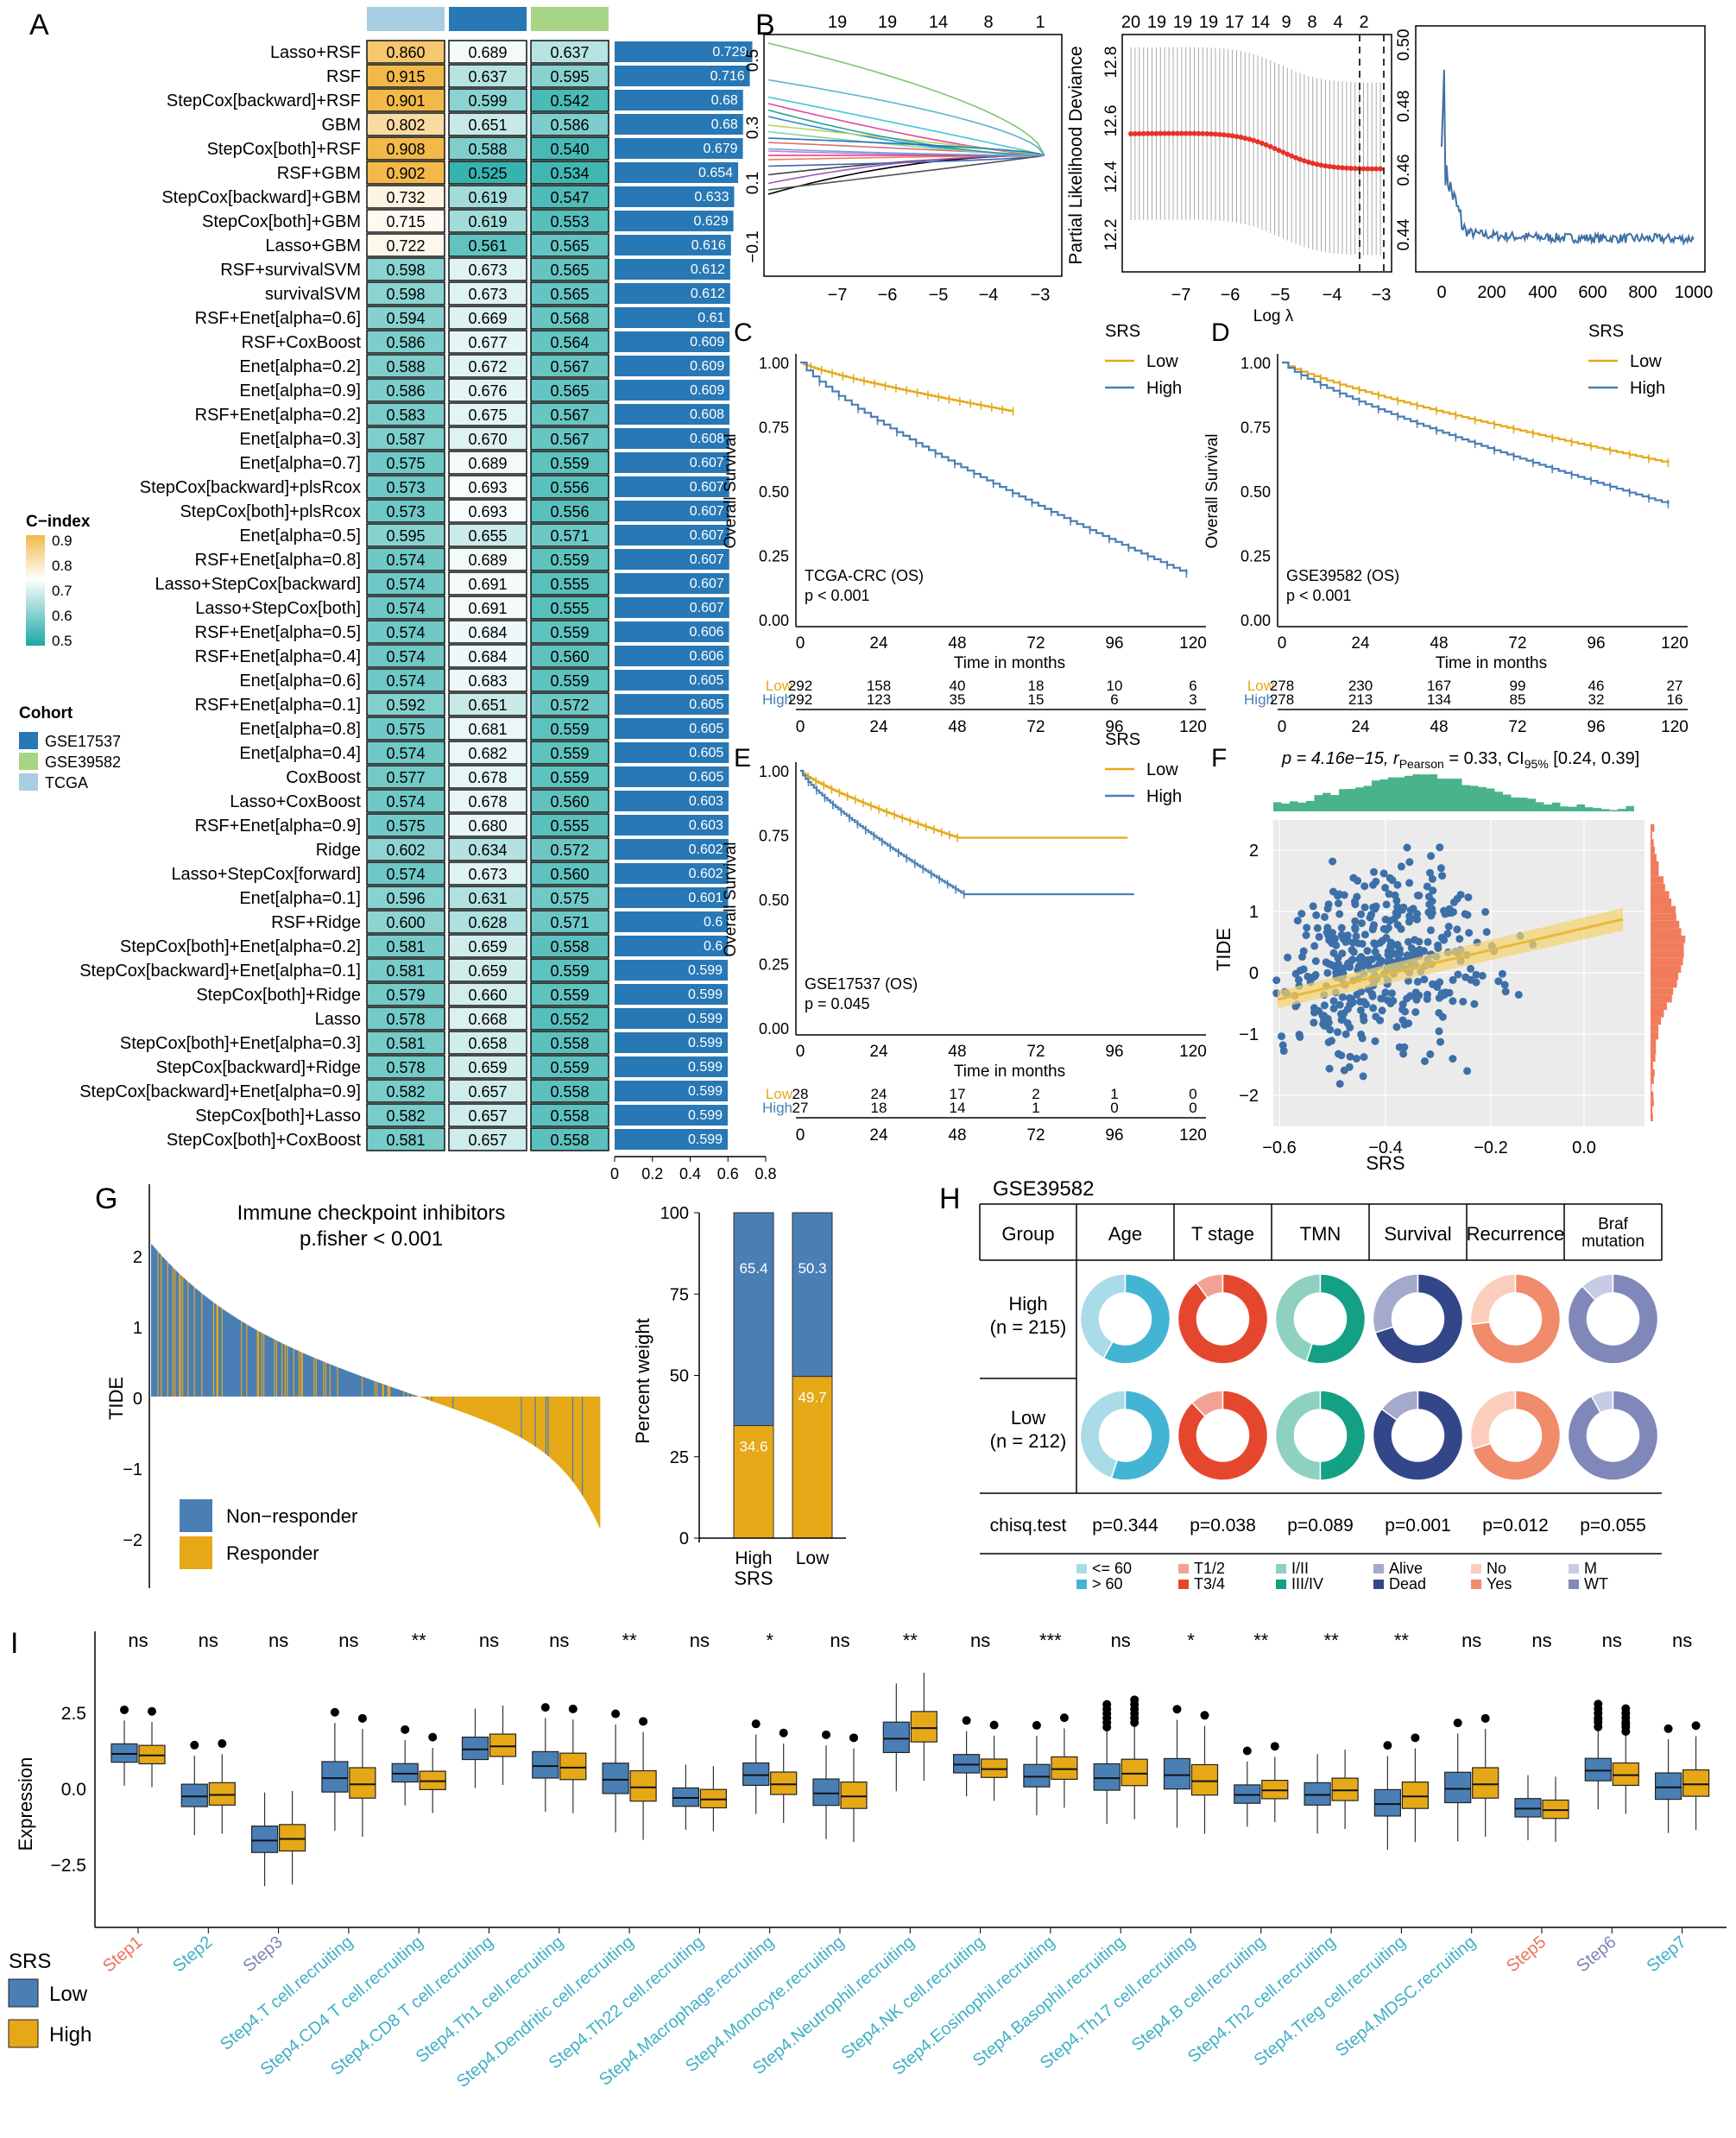  Describe the element at coordinates (264, 1140) in the screenshot. I see `model-name: StepCox[both]+CoxBoost` at that location.